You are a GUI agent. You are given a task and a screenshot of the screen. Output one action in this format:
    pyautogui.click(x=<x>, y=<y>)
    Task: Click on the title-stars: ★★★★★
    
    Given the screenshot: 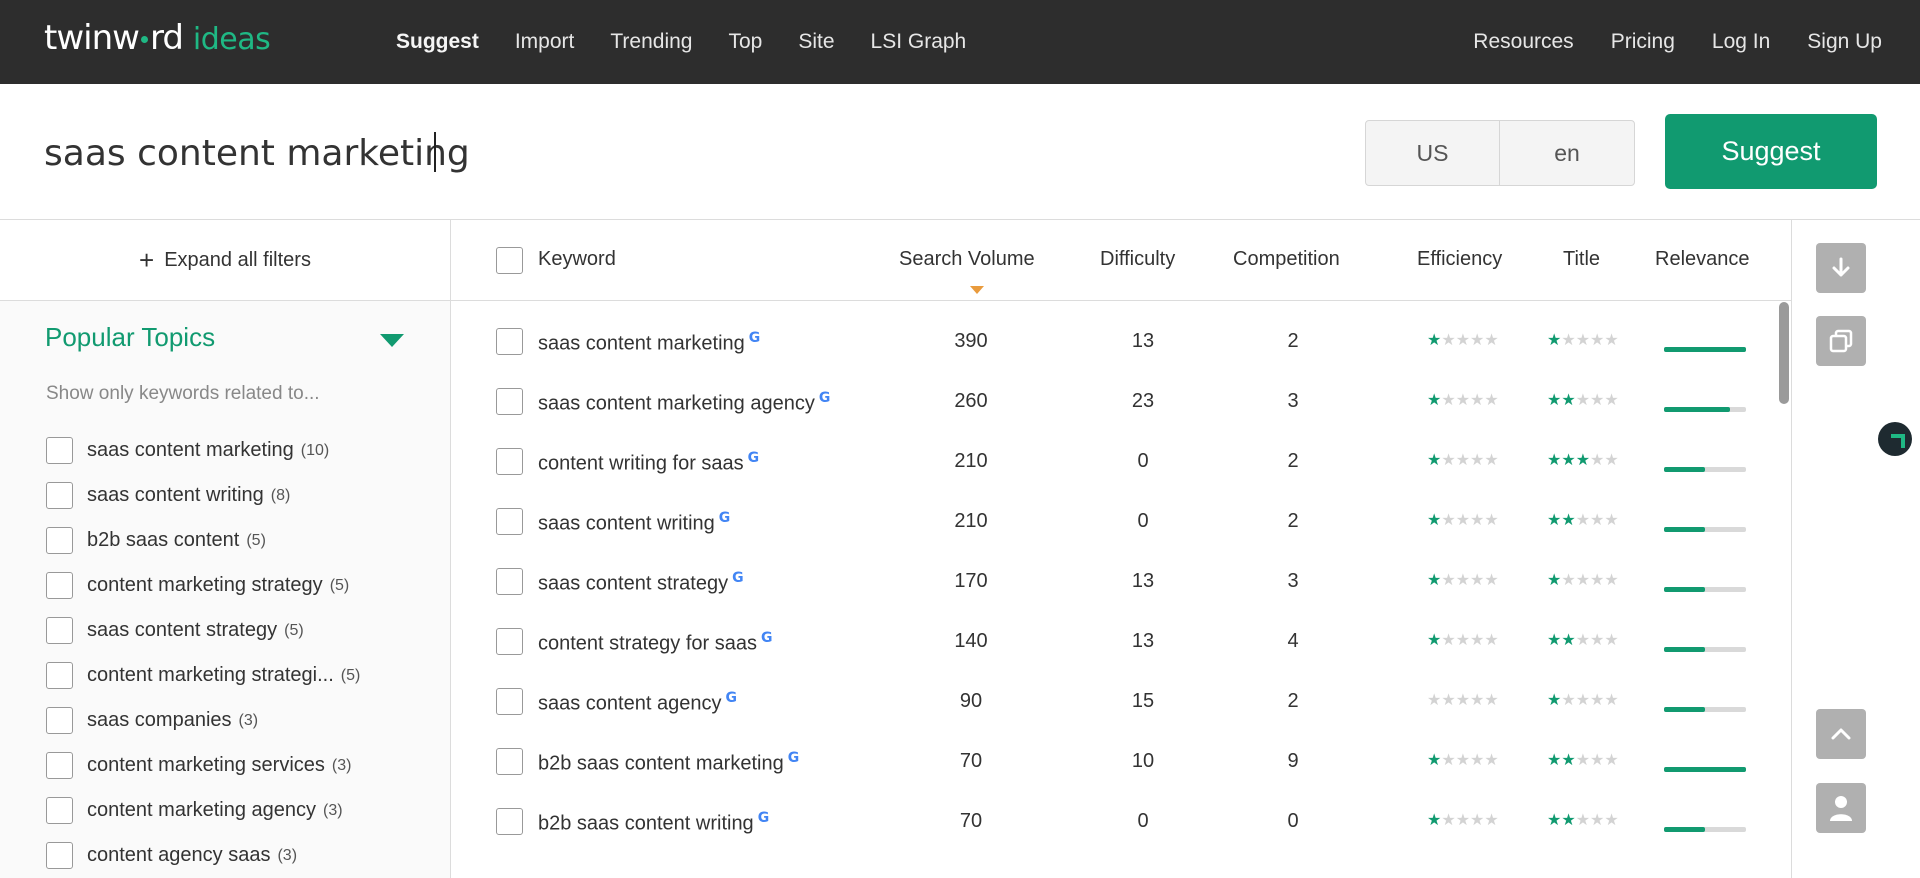 What is the action you would take?
    pyautogui.click(x=1583, y=580)
    